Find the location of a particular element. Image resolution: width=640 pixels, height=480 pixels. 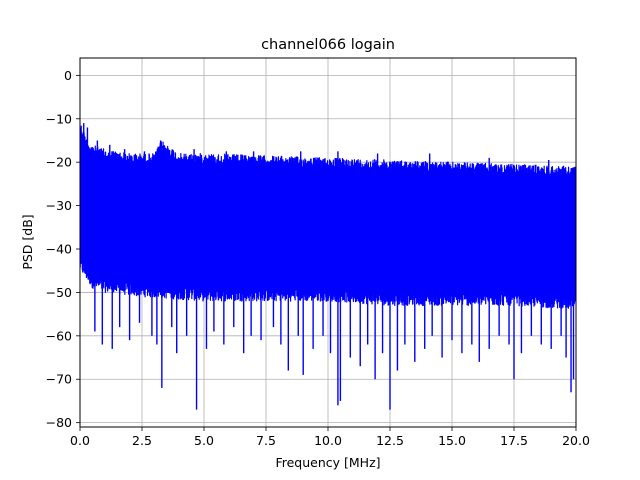

x-tick-label: 0.0 is located at coordinates (80, 440).